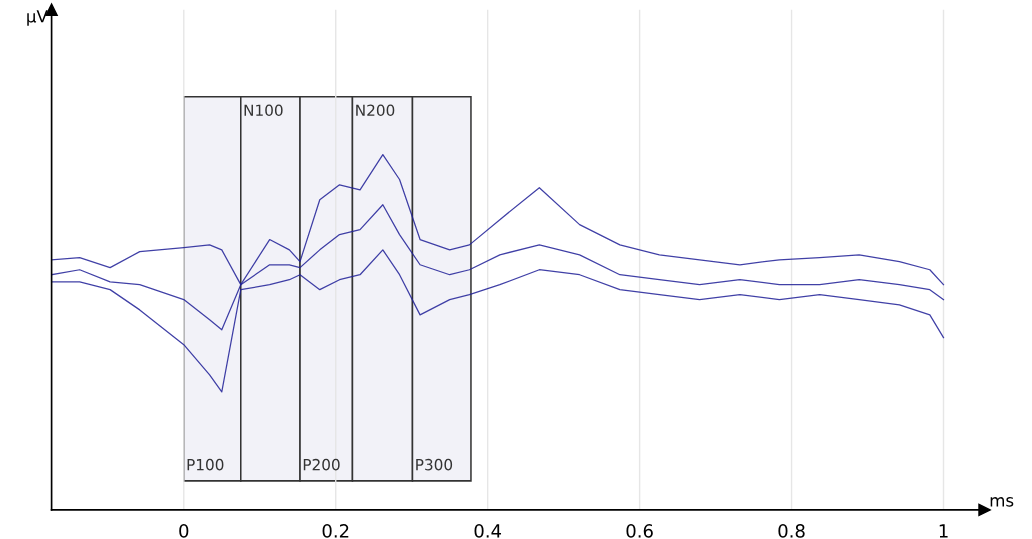  Describe the element at coordinates (639, 531) in the screenshot. I see `x-tick-label: 0.6` at that location.